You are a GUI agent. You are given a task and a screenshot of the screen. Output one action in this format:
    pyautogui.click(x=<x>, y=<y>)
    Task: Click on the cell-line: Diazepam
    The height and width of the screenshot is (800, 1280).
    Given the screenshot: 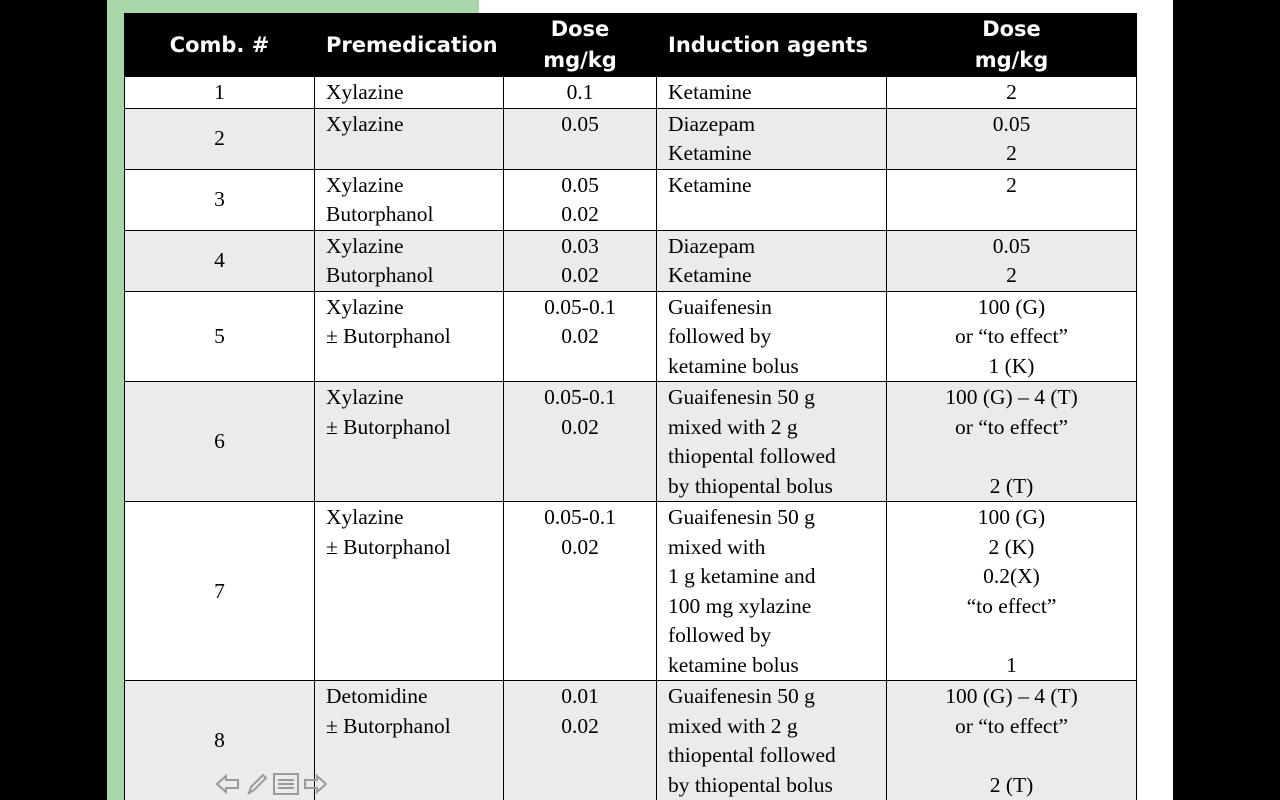 What is the action you would take?
    pyautogui.click(x=712, y=245)
    